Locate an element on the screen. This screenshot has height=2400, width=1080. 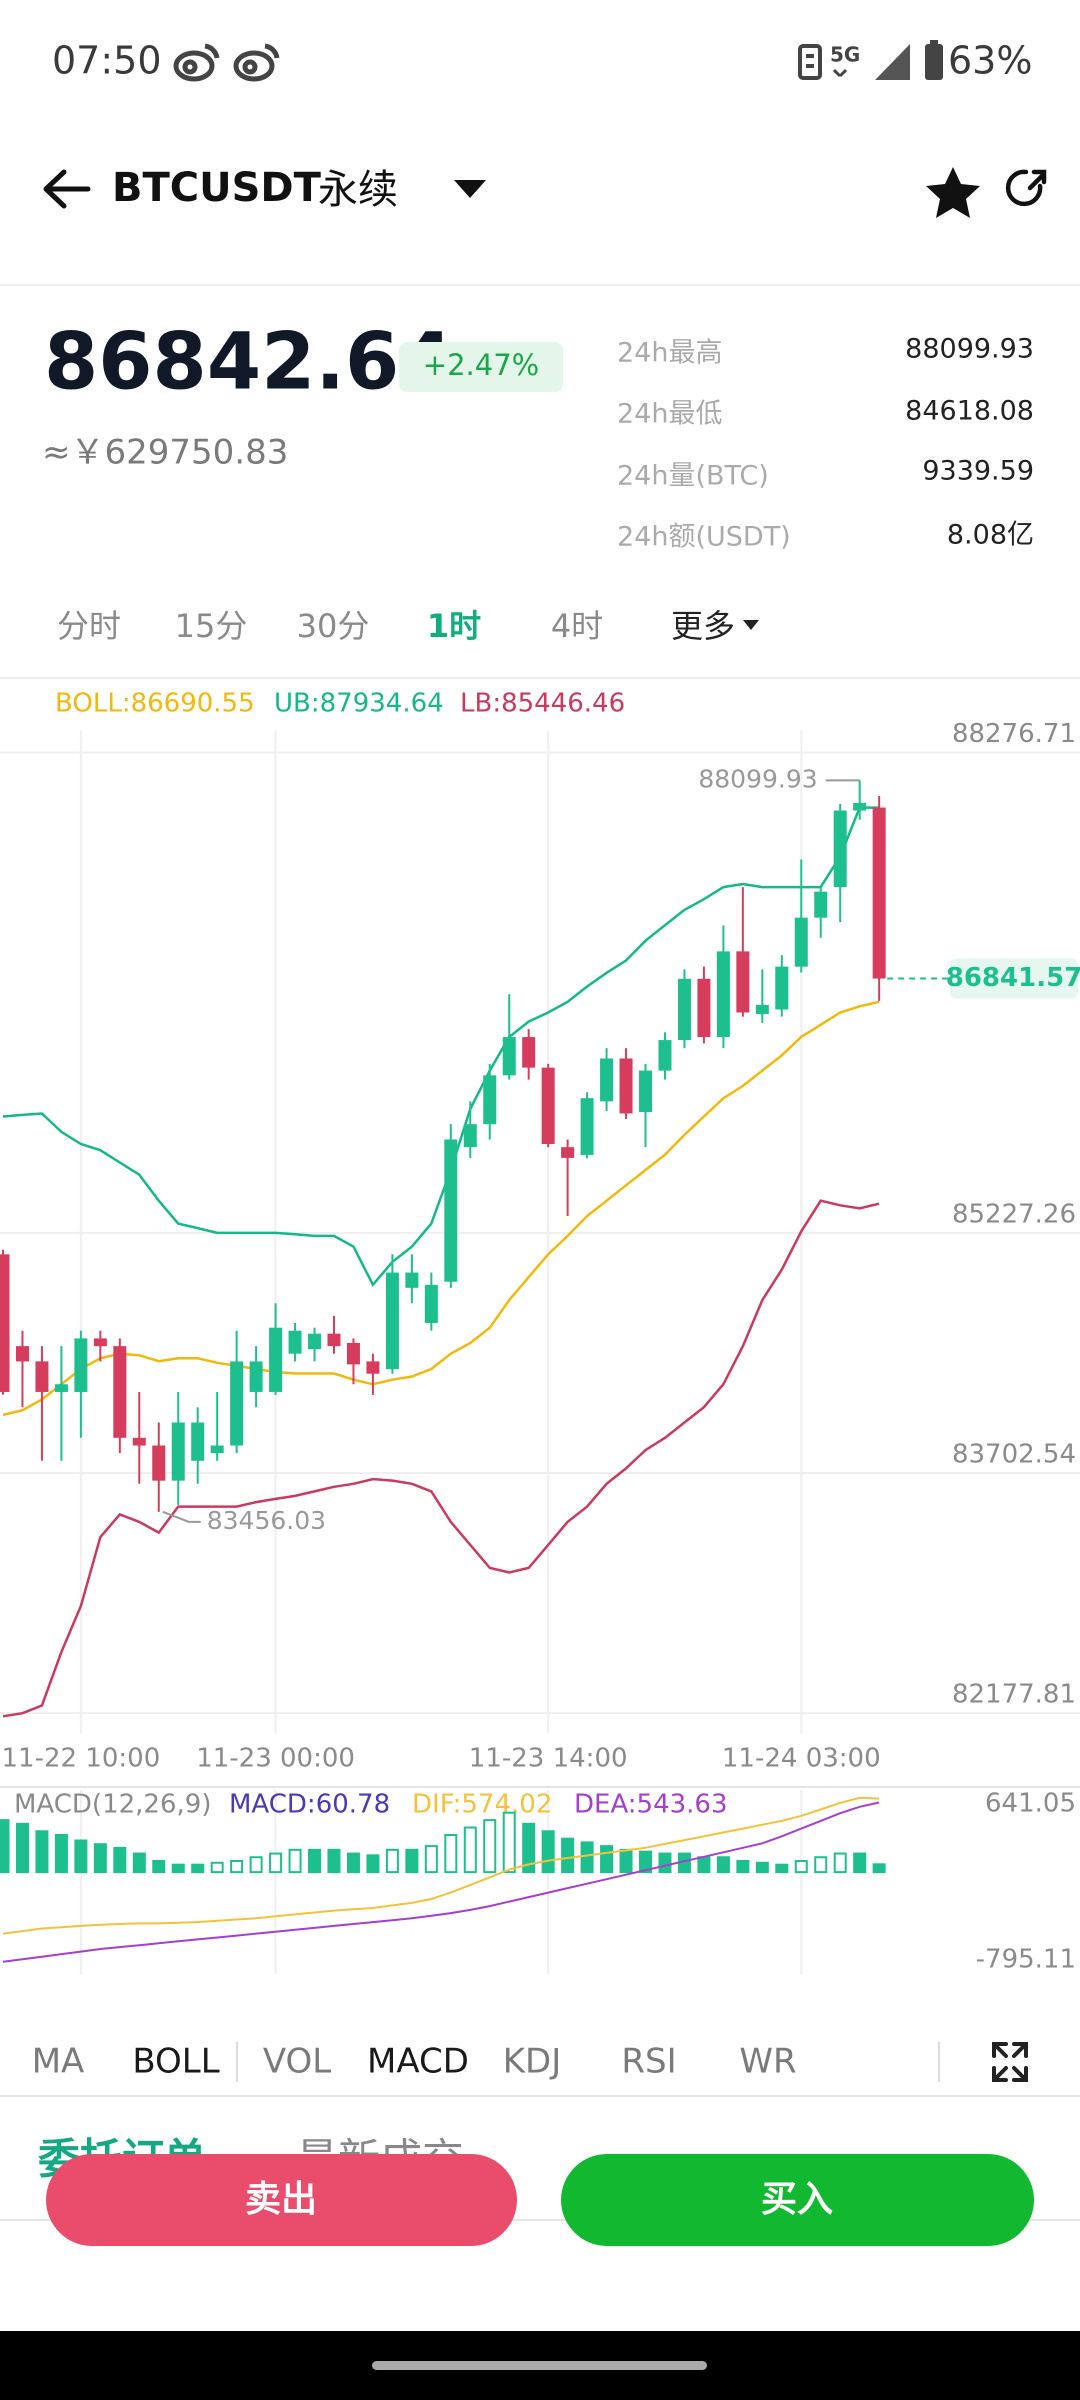
indicator-tab: MACD is located at coordinates (418, 2062).